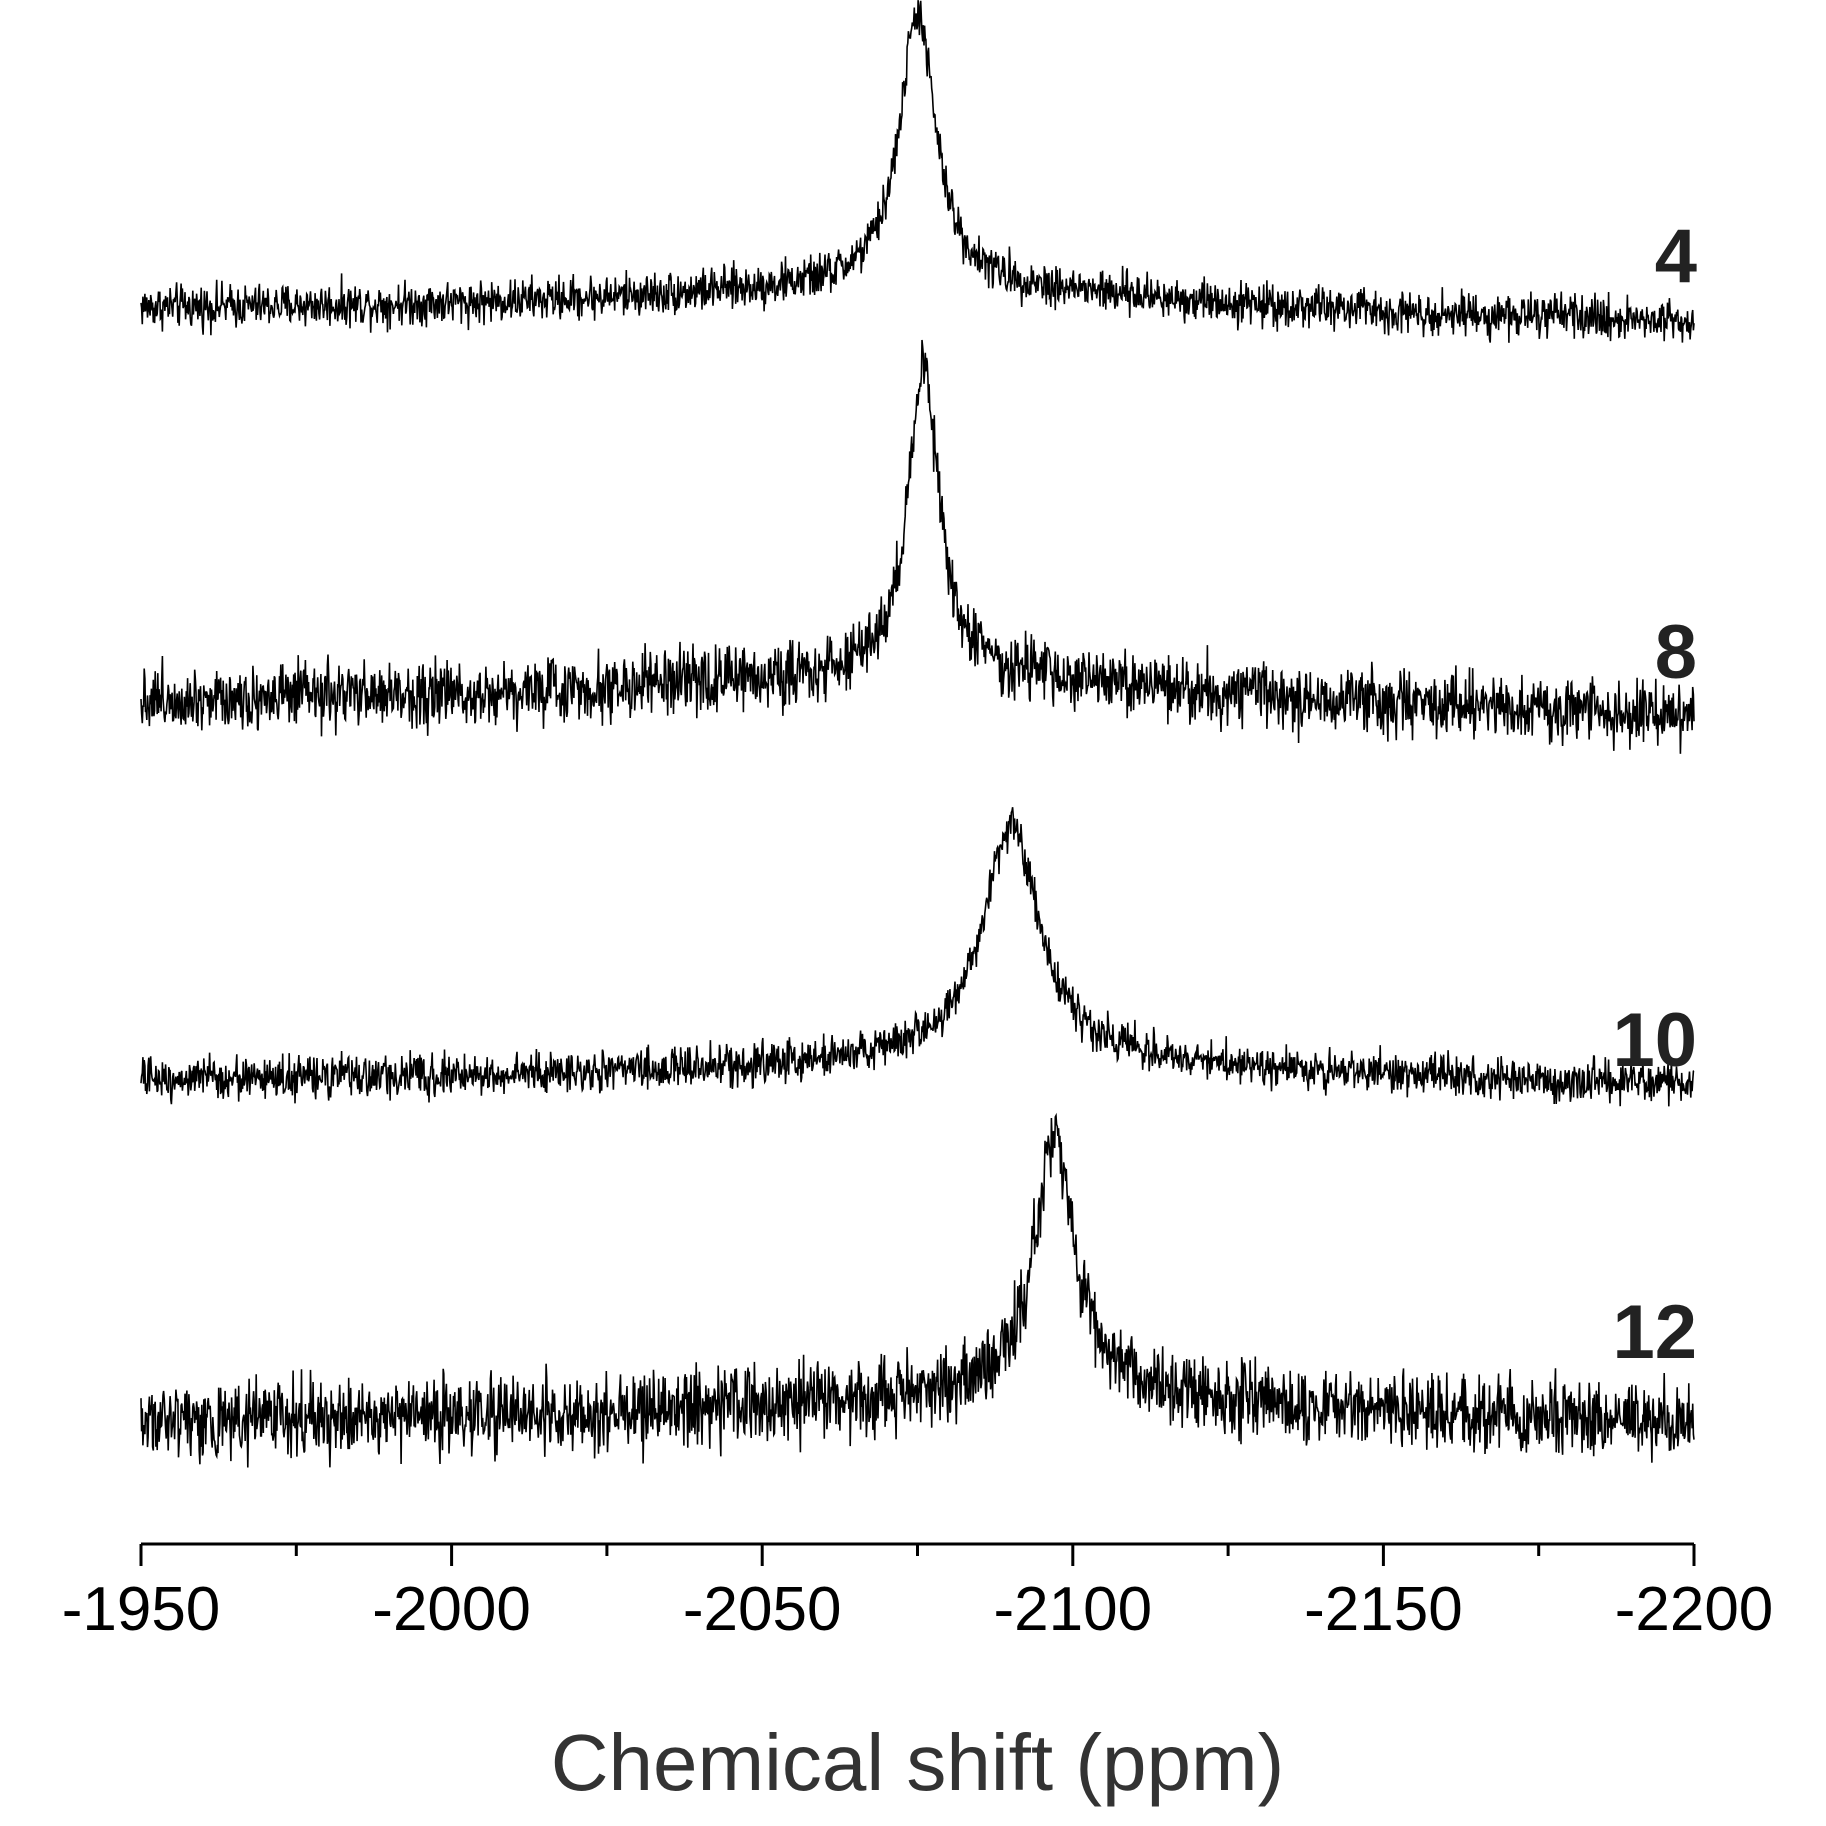 The height and width of the screenshot is (1826, 1826). What do you see at coordinates (141, 1609) in the screenshot?
I see `x-tick-label: -1950` at bounding box center [141, 1609].